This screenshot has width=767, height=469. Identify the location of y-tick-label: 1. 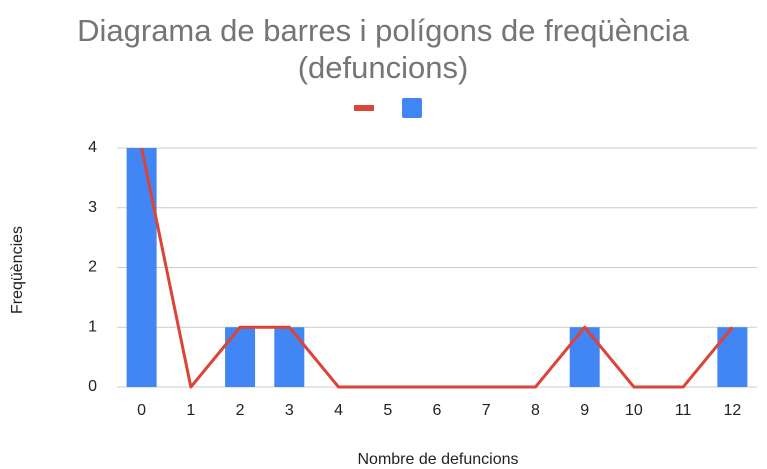
(92, 326).